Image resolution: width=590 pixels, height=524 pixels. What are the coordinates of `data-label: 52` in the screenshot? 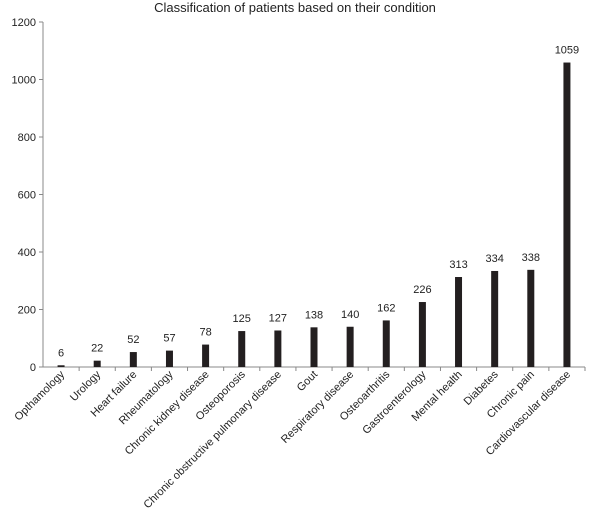 It's located at (133, 340).